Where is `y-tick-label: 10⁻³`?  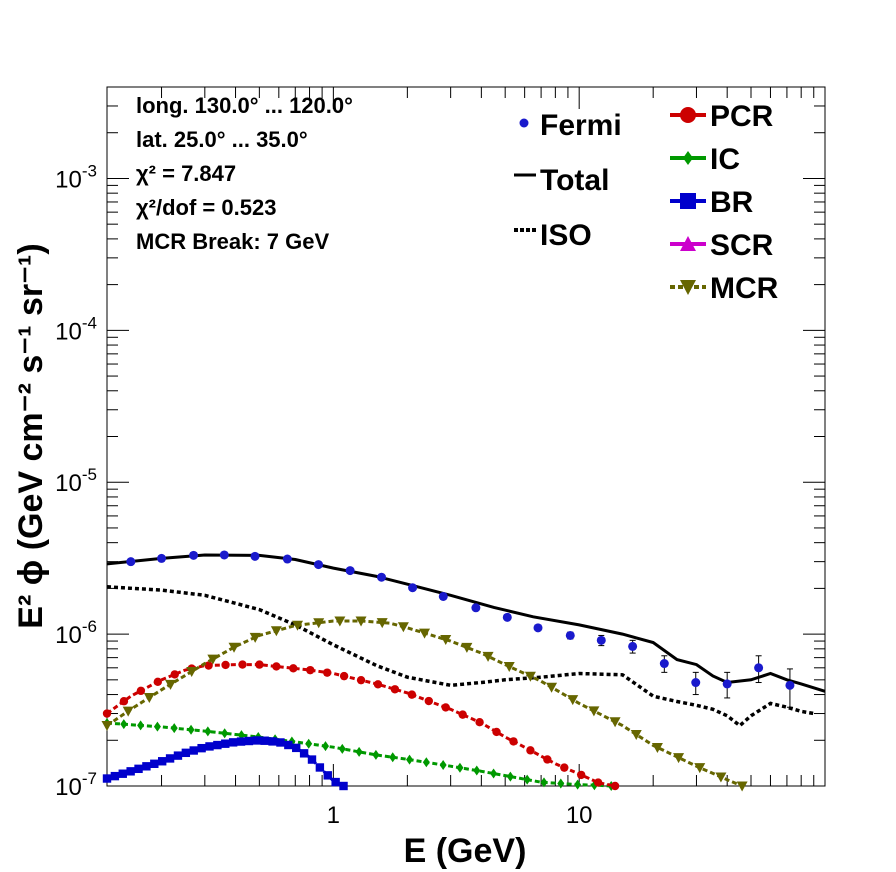
y-tick-label: 10⁻³ is located at coordinates (76, 177).